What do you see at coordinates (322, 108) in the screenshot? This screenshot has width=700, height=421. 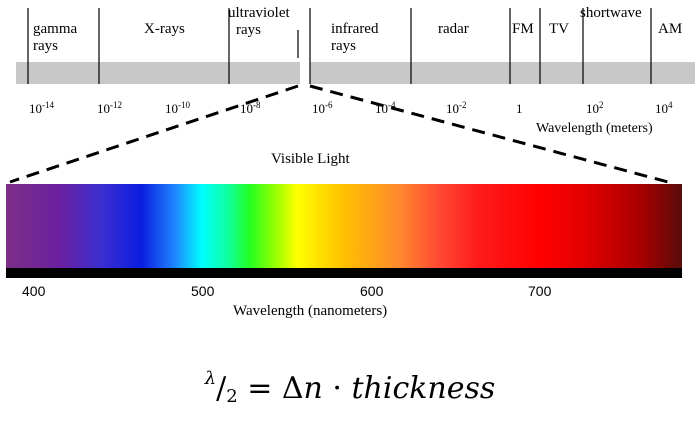 I see `meter-tick-label: 10⁻⁶` at bounding box center [322, 108].